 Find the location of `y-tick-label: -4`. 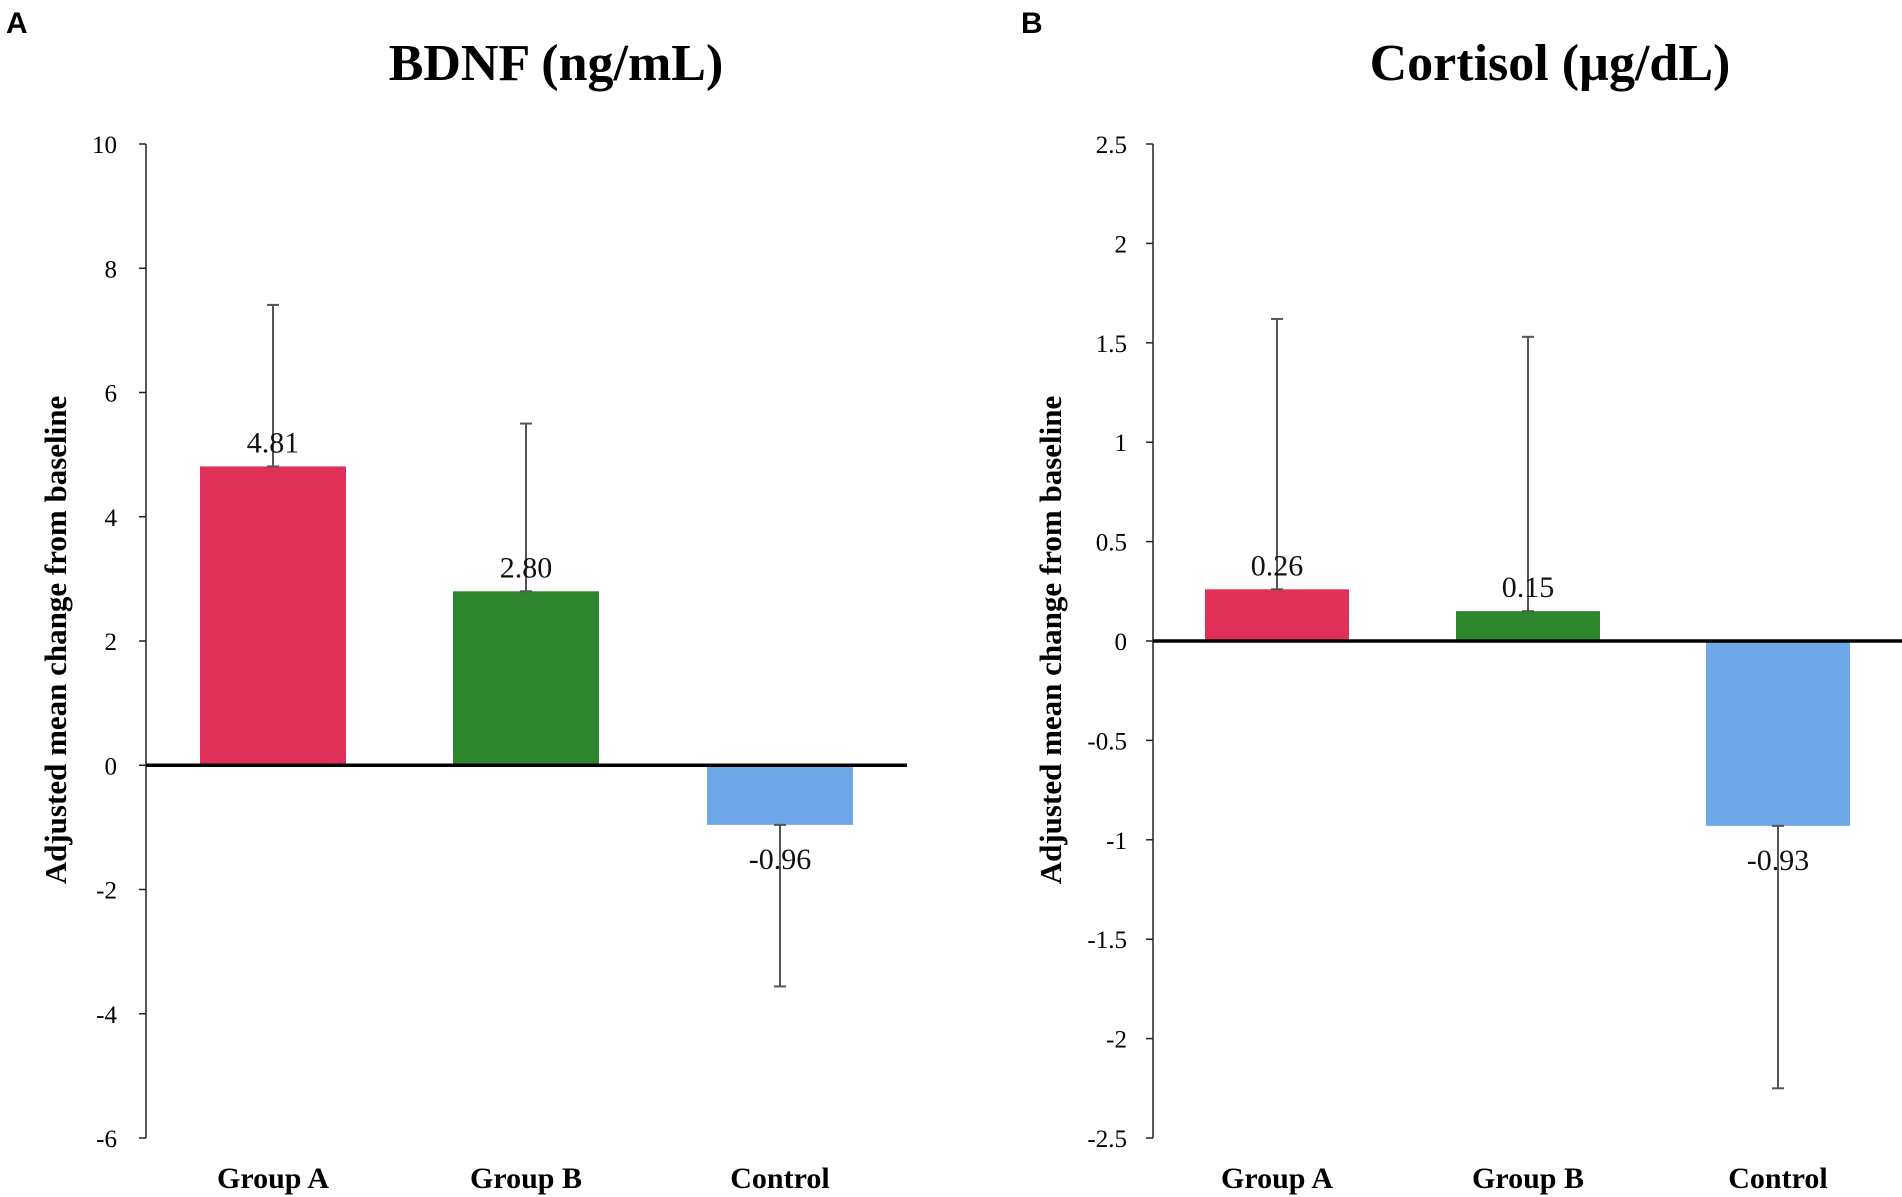

y-tick-label: -4 is located at coordinates (106, 1015).